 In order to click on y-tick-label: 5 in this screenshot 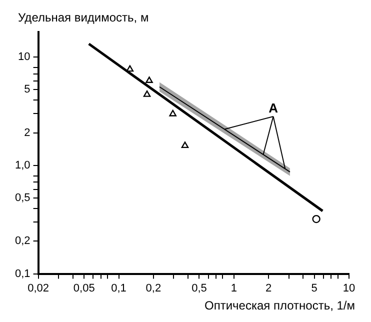, I will do `click(27, 90)`.